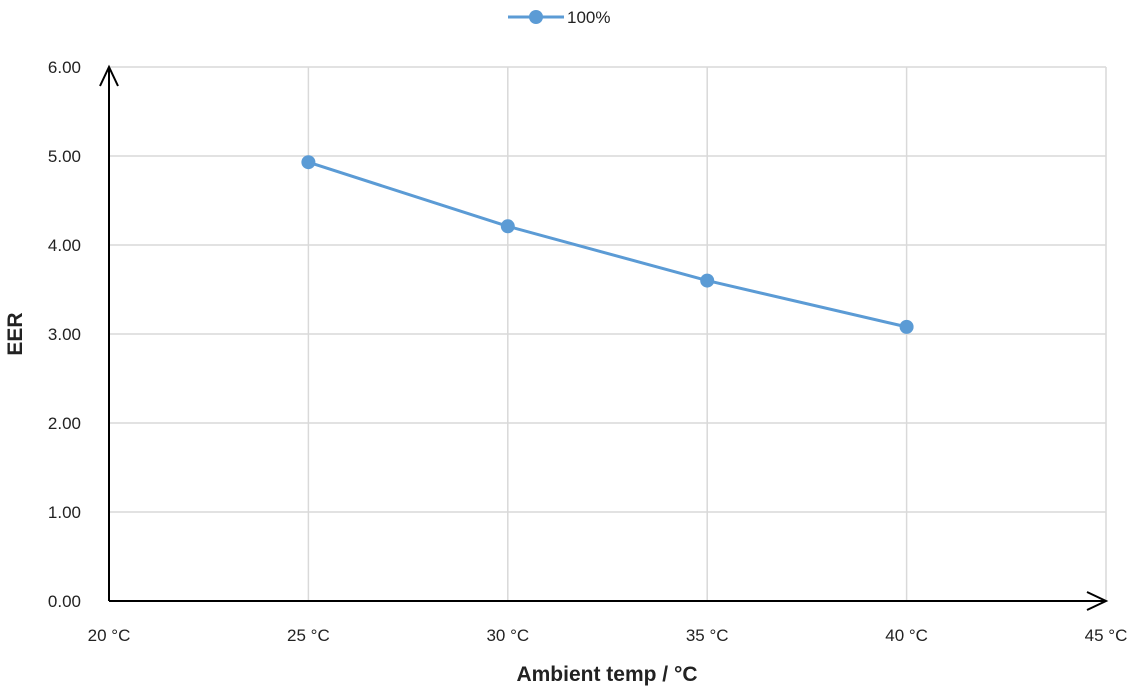  Describe the element at coordinates (109, 75) in the screenshot. I see `y-axis-arrow-icon` at that location.